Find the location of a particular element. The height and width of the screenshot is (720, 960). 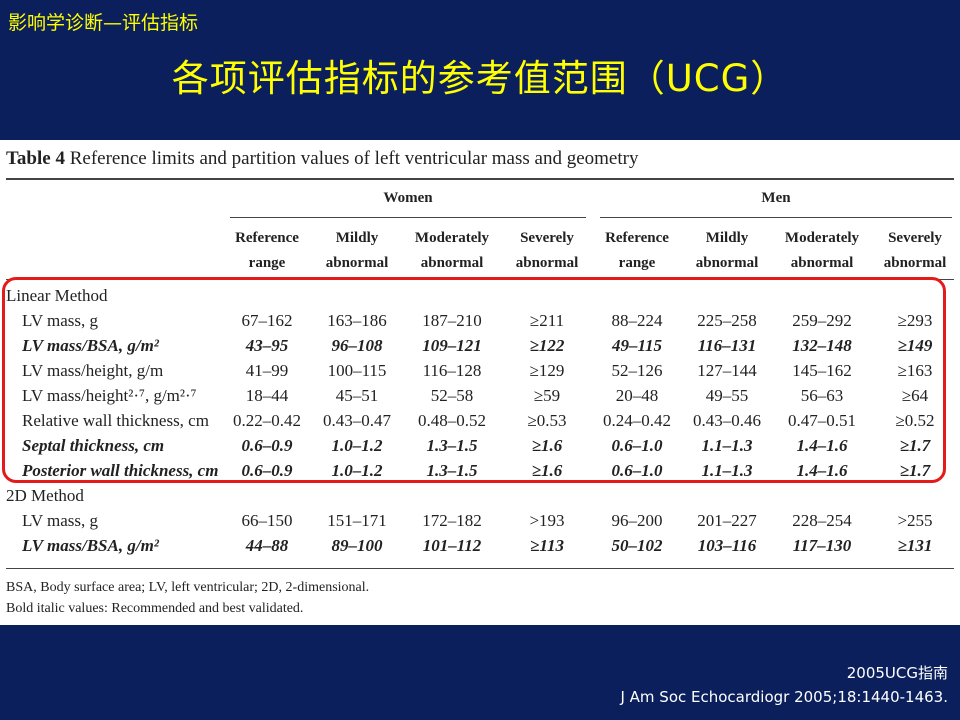

table-cell: 103–116 is located at coordinates (727, 545).